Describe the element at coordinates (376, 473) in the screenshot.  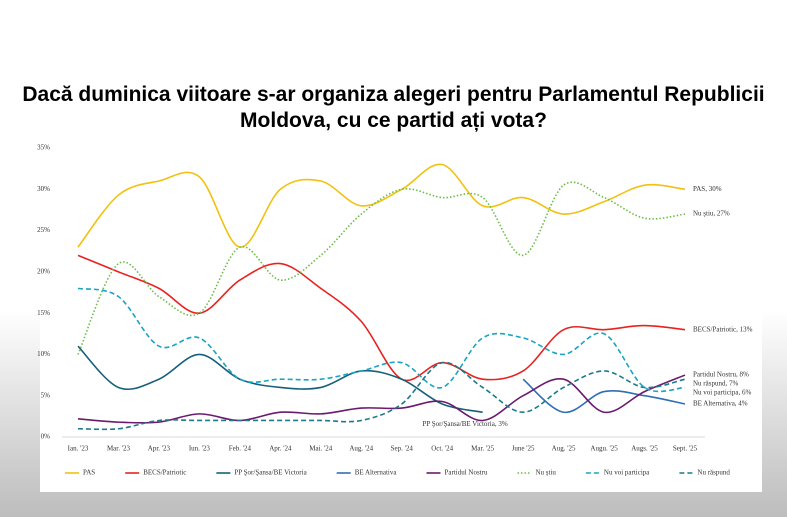
I see `legend-label: BE Alternativa` at that location.